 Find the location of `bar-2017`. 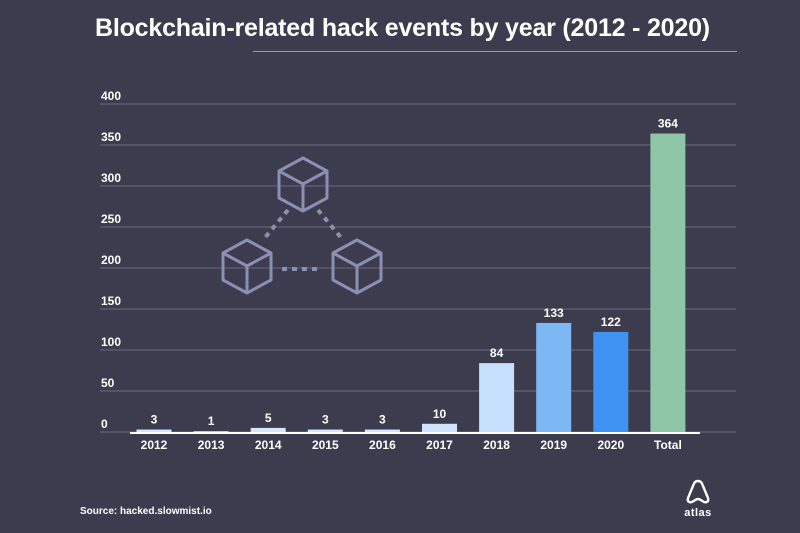

bar-2017 is located at coordinates (439, 427).